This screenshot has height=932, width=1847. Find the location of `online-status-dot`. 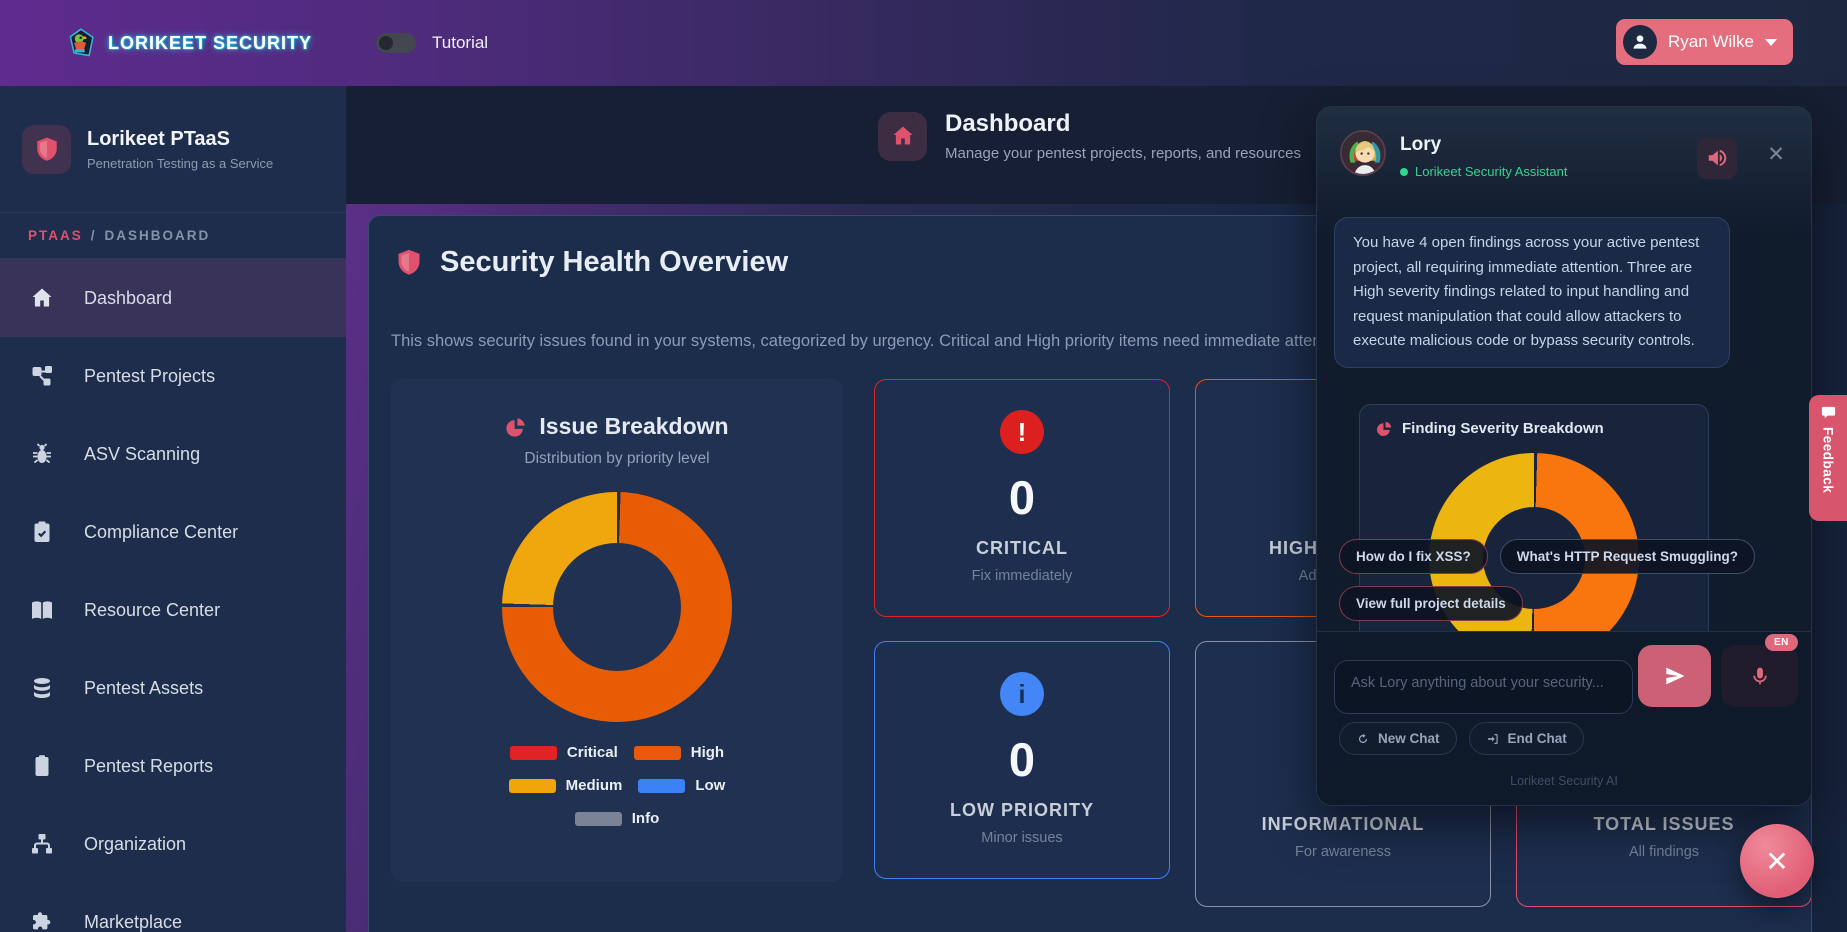

online-status-dot is located at coordinates (1404, 171).